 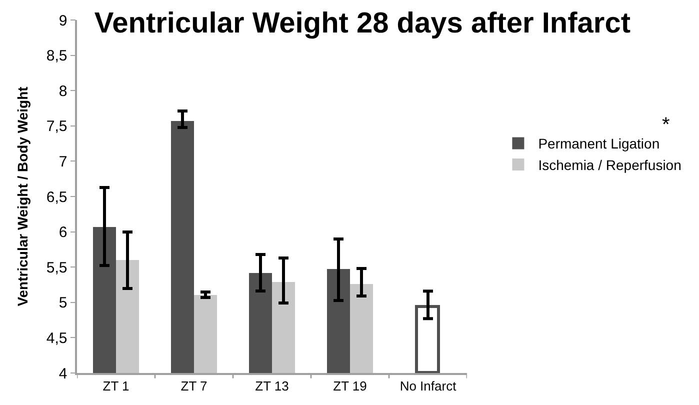 What do you see at coordinates (599, 144) in the screenshot?
I see `legend-label: Permanent Ligation` at bounding box center [599, 144].